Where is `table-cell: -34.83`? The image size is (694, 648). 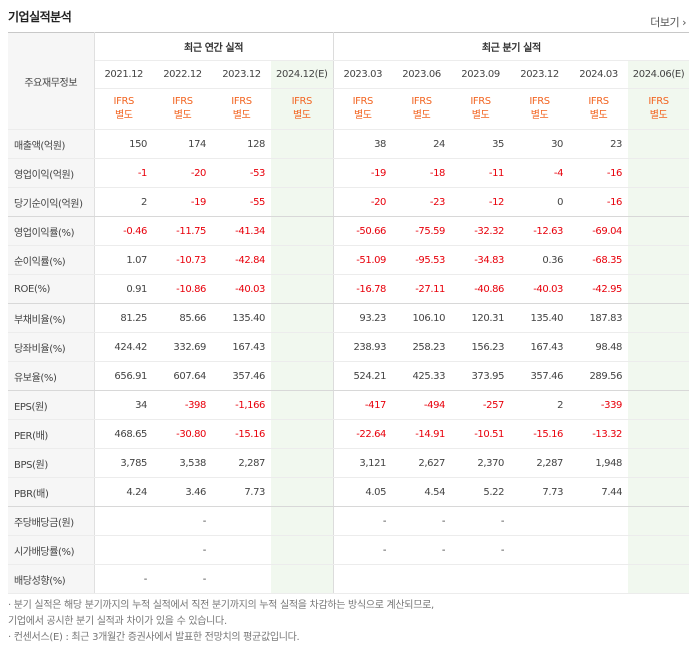
table-cell: -34.83 is located at coordinates (481, 260).